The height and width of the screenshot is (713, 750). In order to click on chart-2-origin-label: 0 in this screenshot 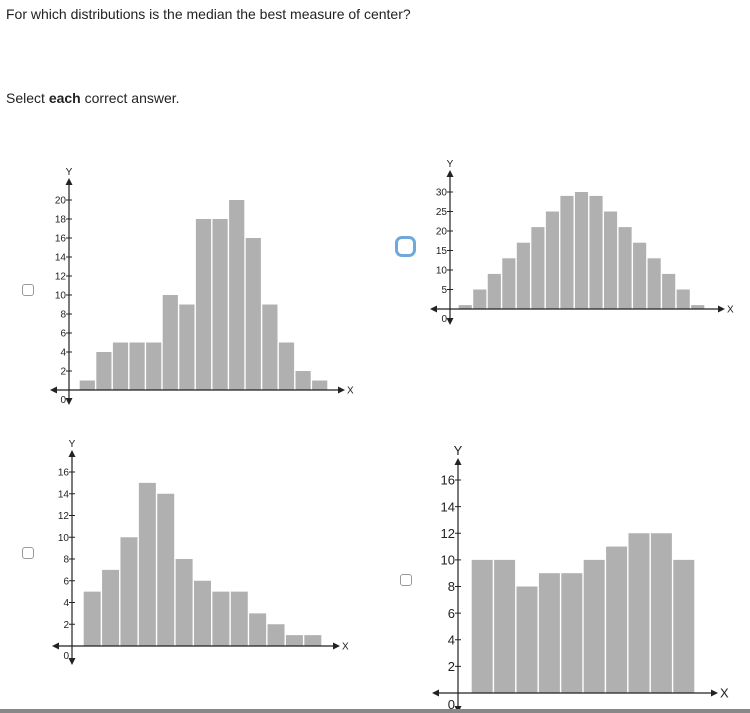, I will do `click(444, 319)`.